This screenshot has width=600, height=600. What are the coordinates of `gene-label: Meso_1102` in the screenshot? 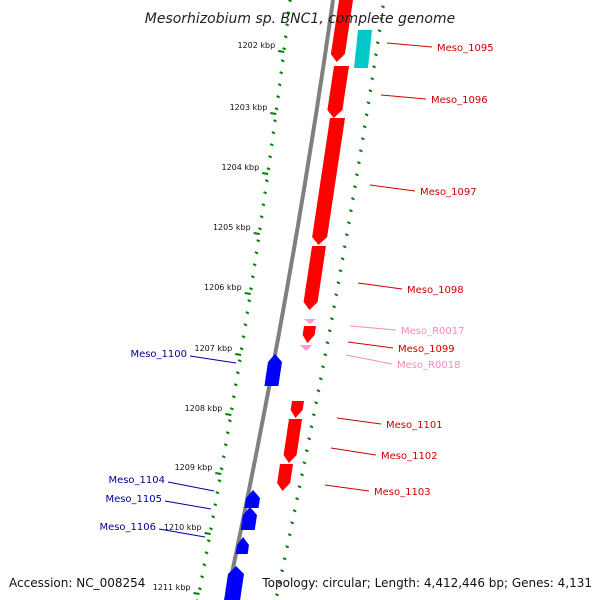 It's located at (409, 456).